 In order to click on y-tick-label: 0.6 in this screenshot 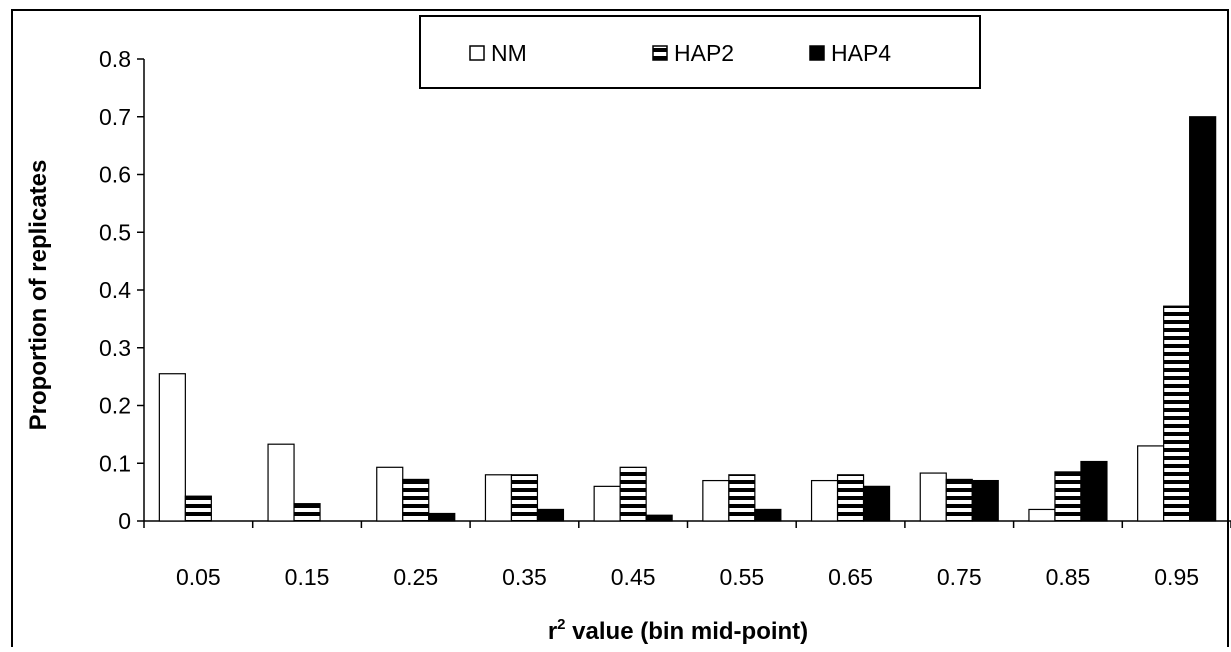, I will do `click(115, 175)`.